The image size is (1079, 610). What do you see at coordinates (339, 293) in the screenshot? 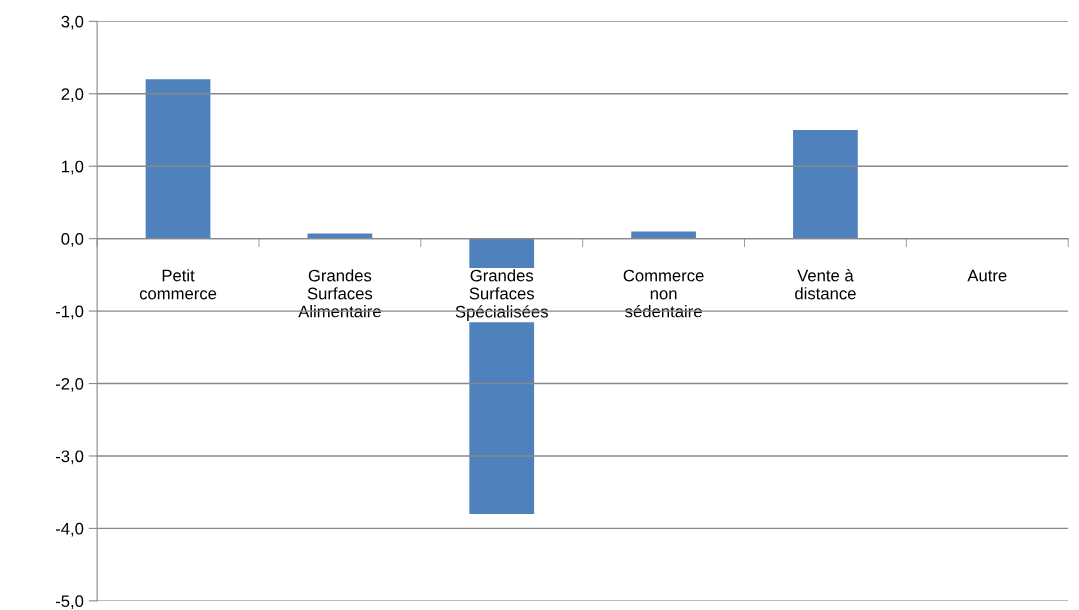
I see `x-tick-label: Grandes Surfaces Alimentaire` at bounding box center [339, 293].